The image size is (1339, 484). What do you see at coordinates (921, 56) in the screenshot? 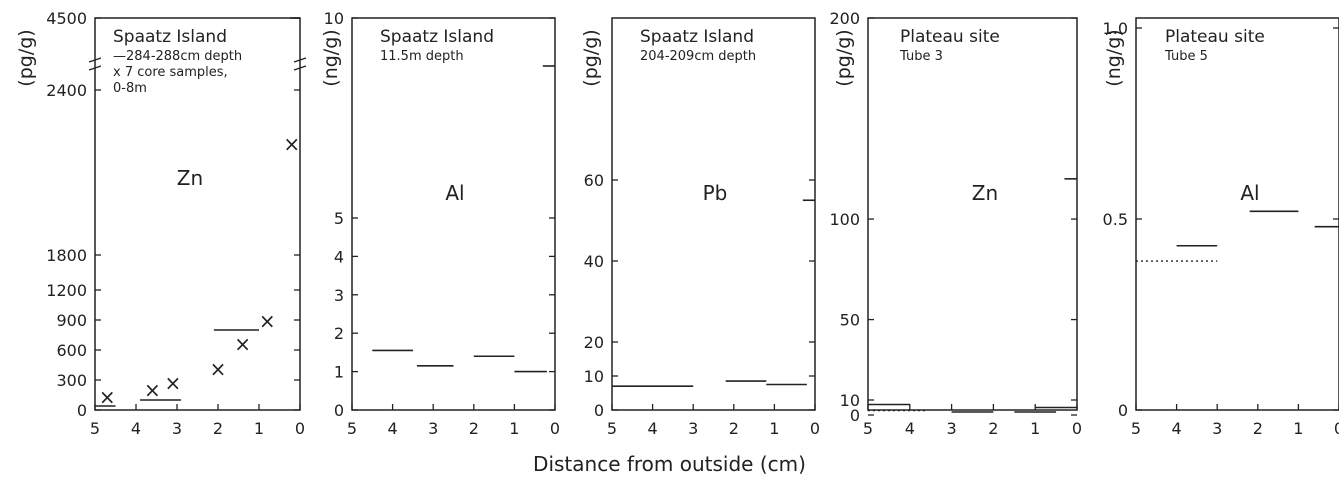
I see `panel-title-line: Tube 3` at bounding box center [921, 56].